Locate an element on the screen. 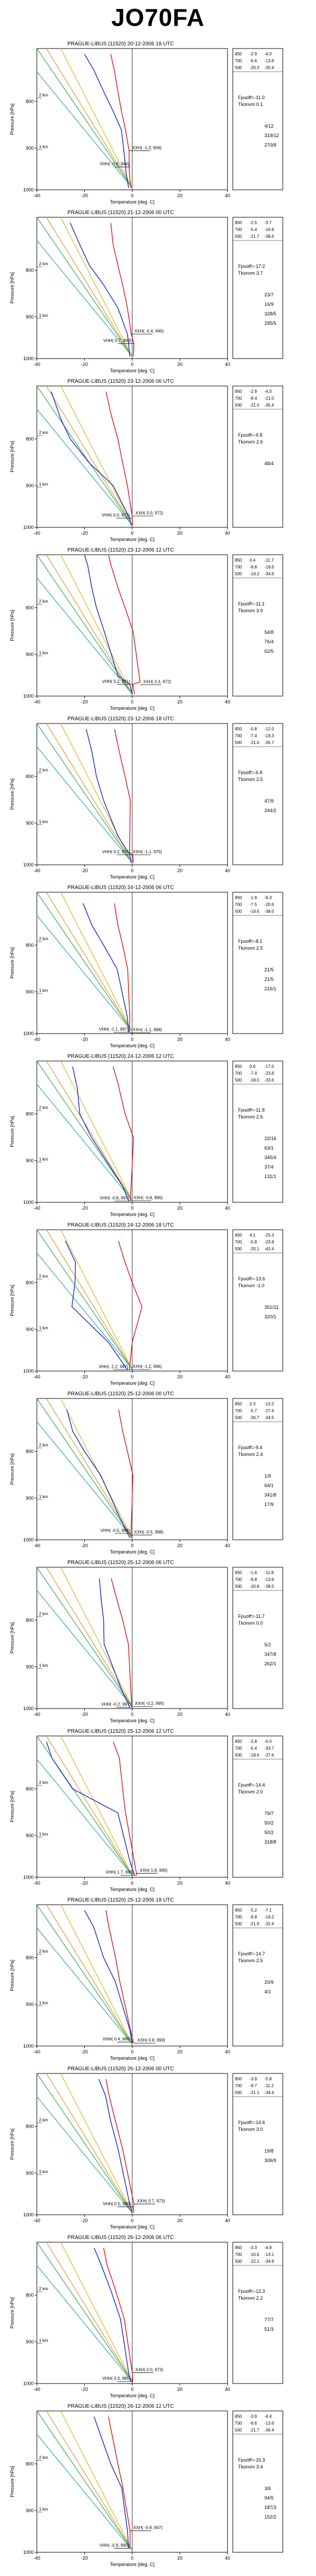  panel-1-table-cell: -6.6 is located at coordinates (253, 61).